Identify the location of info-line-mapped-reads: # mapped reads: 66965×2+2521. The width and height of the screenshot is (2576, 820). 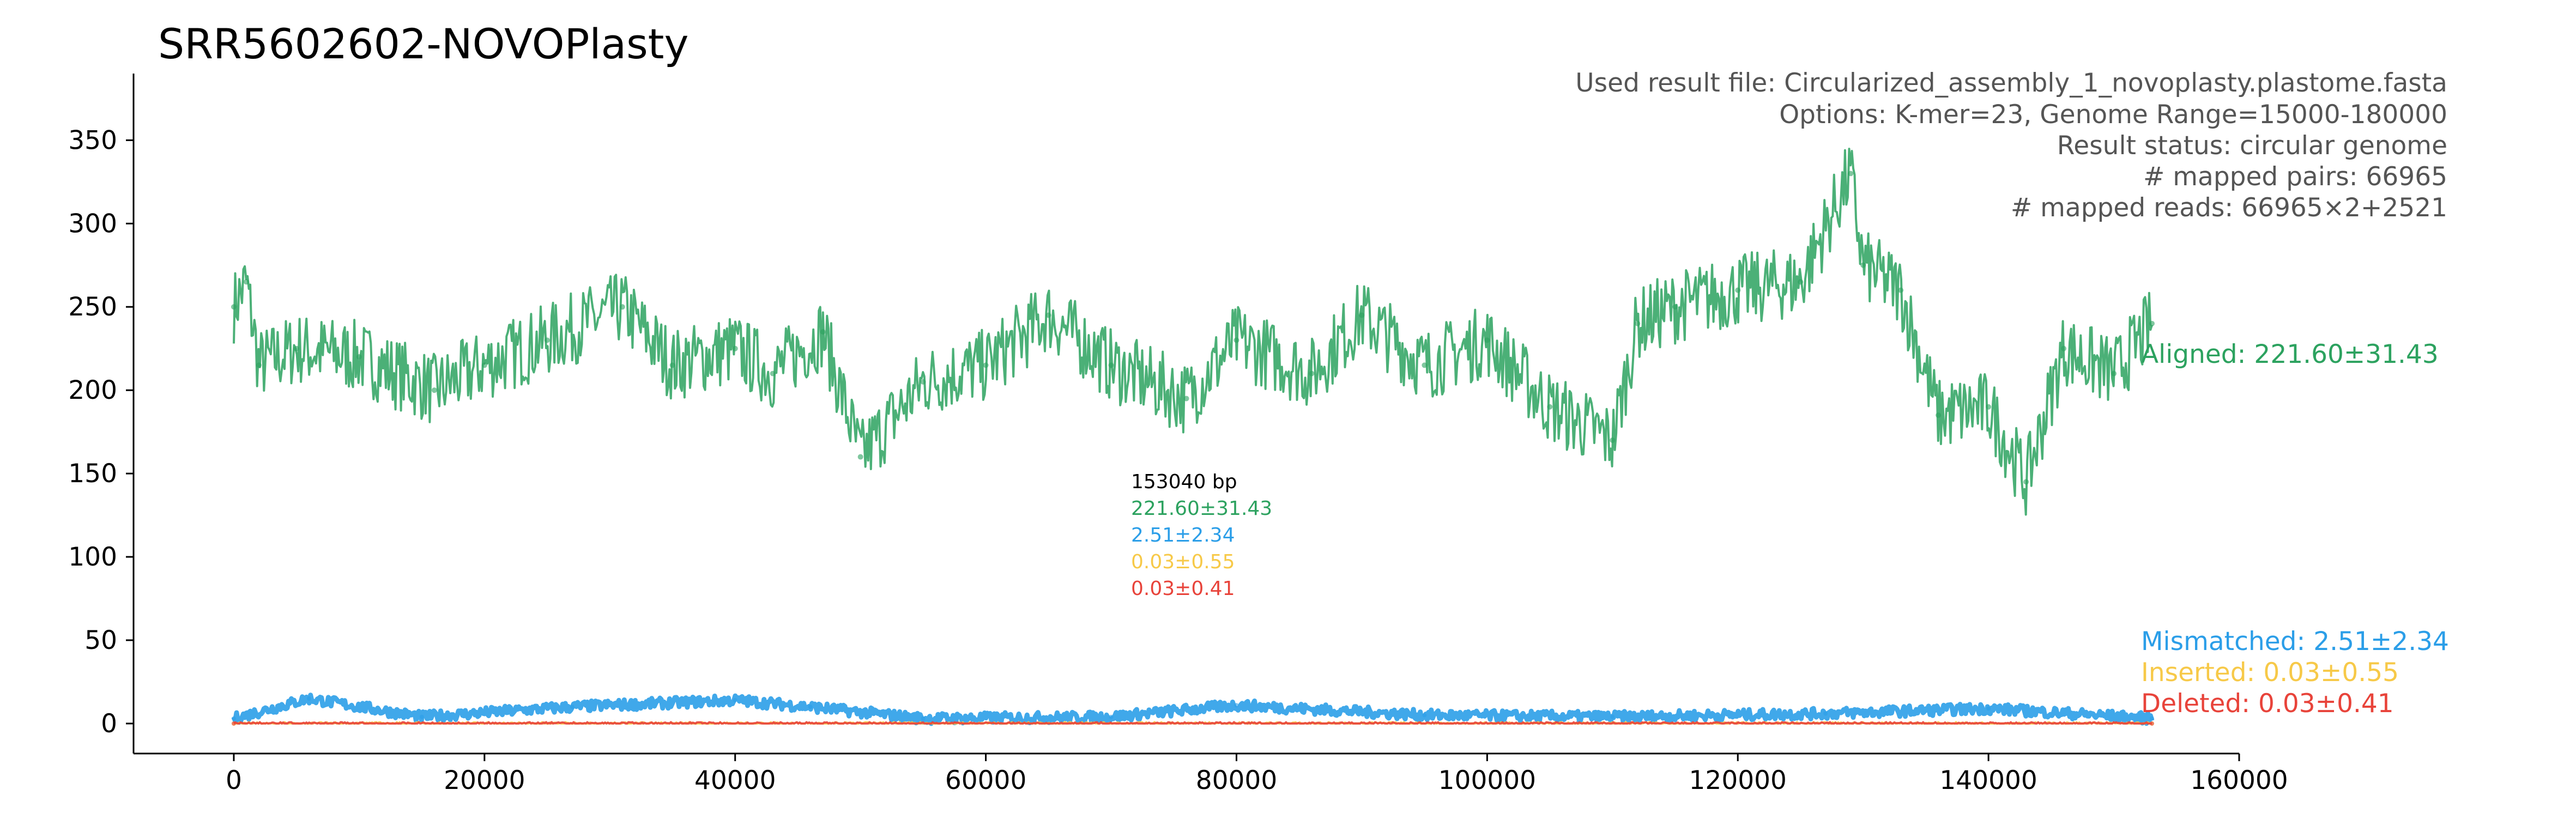
(2229, 208).